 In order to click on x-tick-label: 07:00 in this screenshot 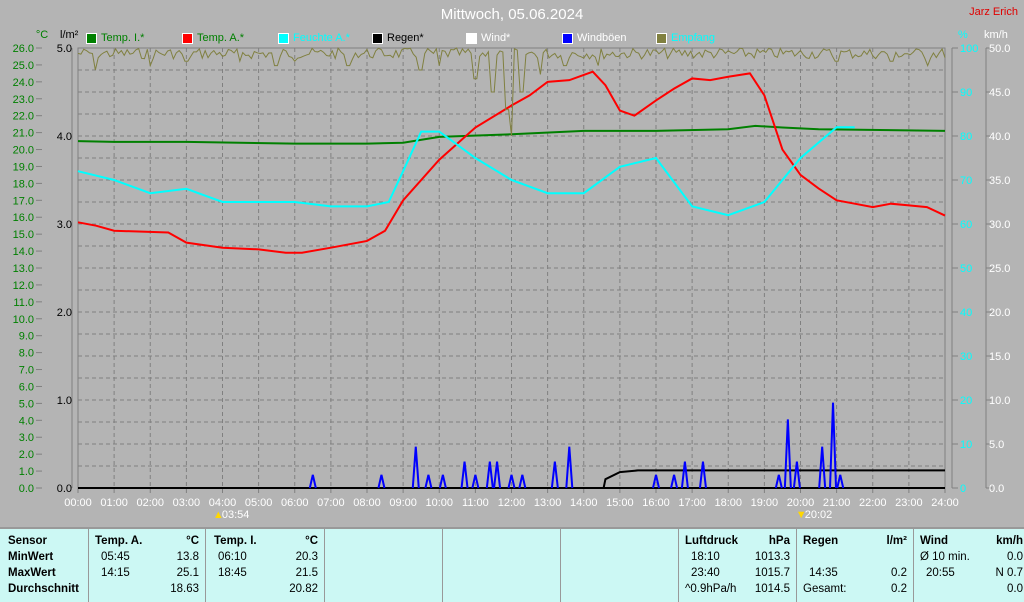, I will do `click(331, 503)`.